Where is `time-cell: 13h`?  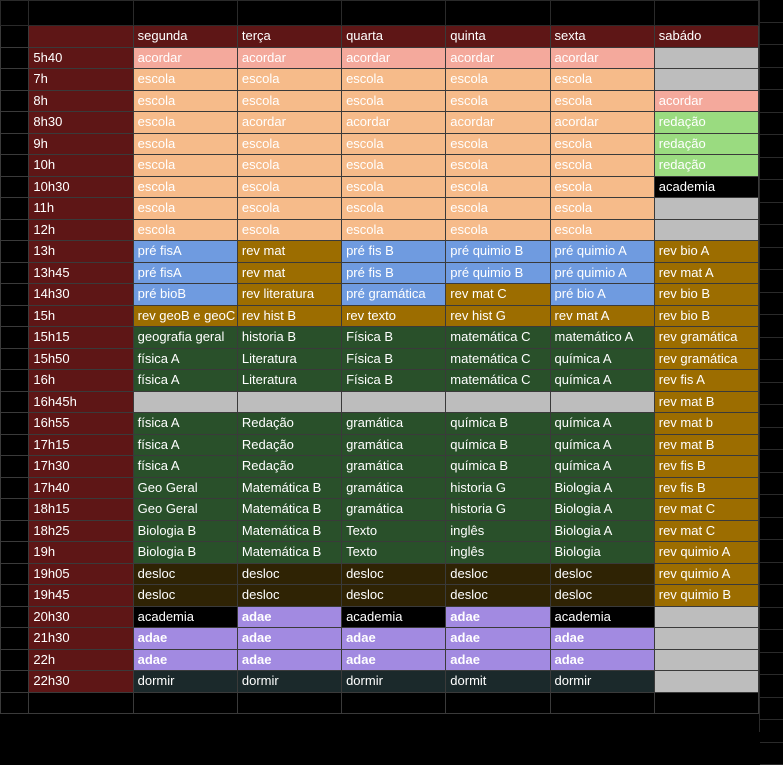 time-cell: 13h is located at coordinates (81, 252).